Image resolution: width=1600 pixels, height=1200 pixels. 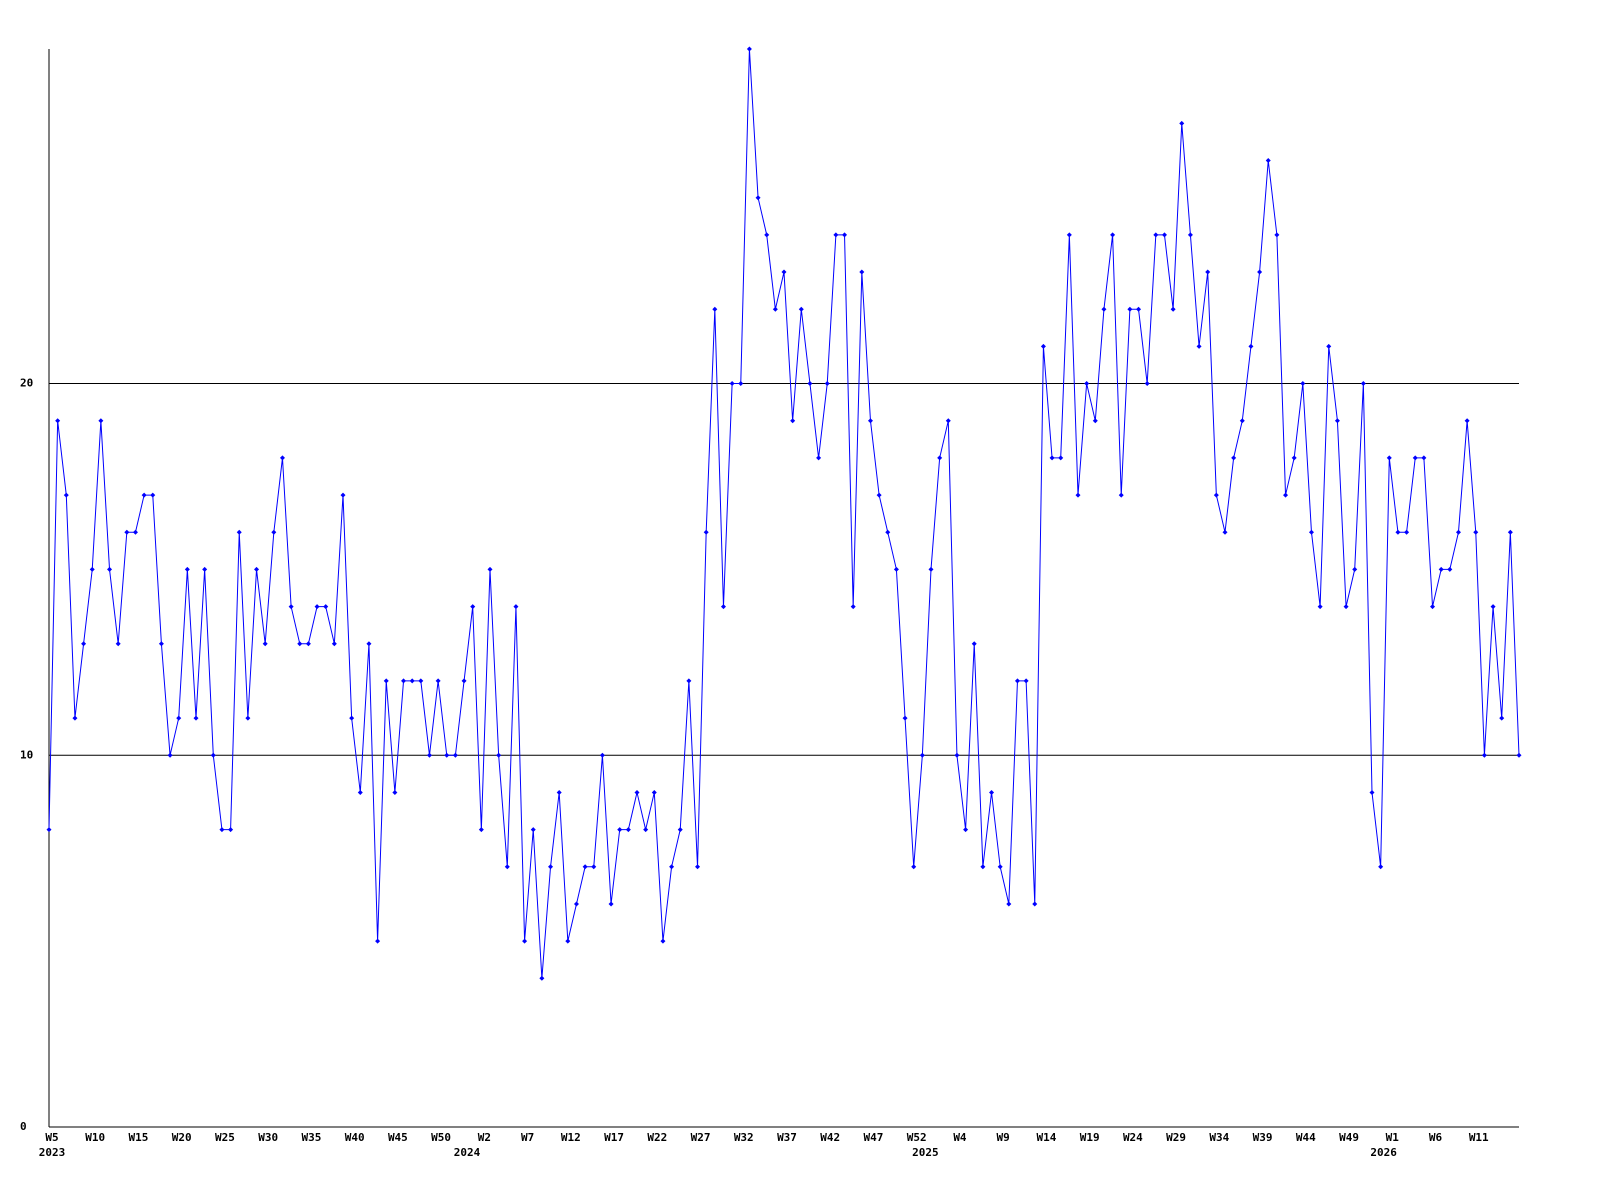 I want to click on x-tick-label: W30, so click(x=268, y=1137).